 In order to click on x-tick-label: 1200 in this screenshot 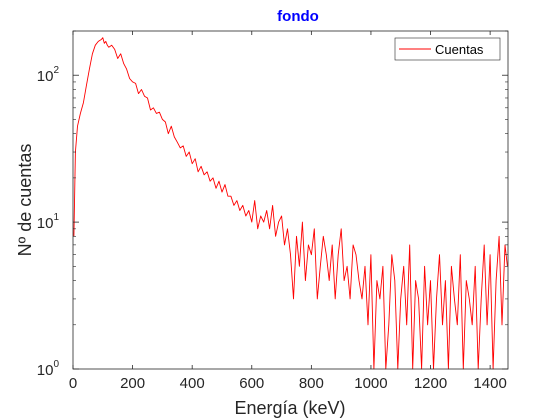, I will do `click(430, 383)`.